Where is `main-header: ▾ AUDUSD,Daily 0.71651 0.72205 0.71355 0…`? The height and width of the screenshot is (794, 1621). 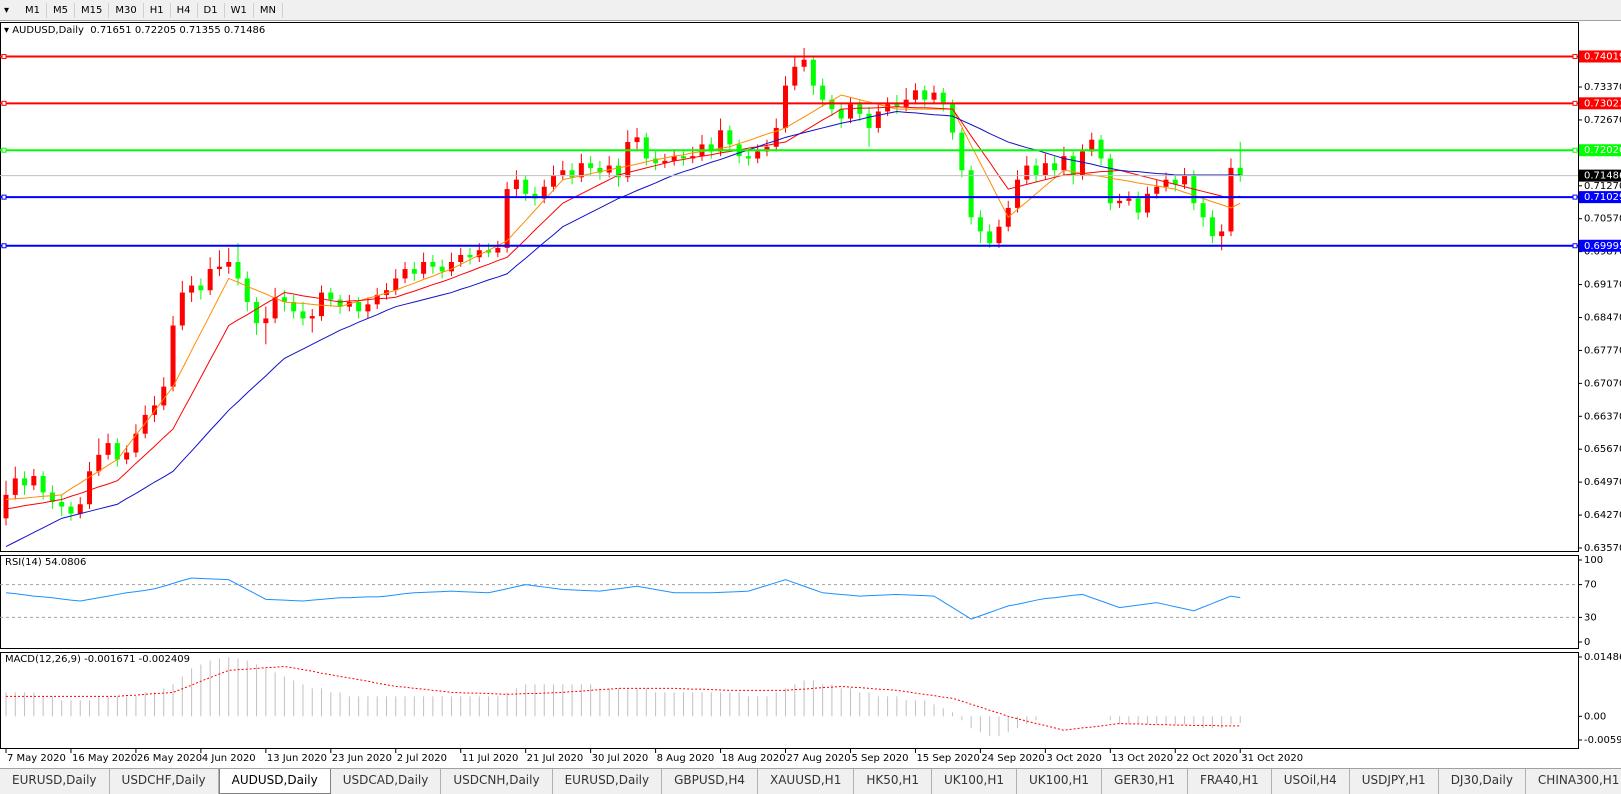 main-header: ▾ AUDUSD,Daily 0.71651 0.72205 0.71355 0… is located at coordinates (135, 30).